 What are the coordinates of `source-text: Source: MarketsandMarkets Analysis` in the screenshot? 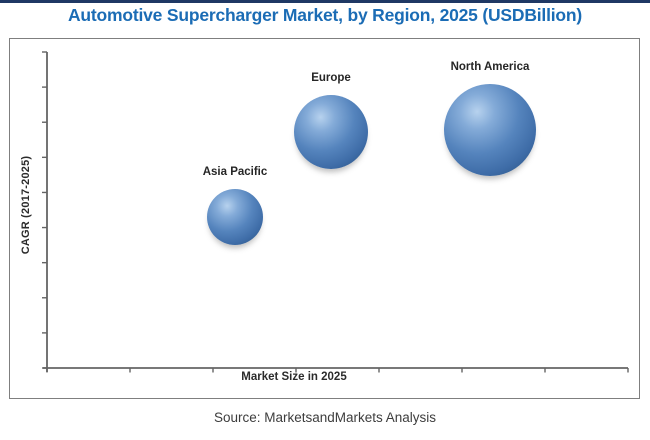 It's located at (325, 417).